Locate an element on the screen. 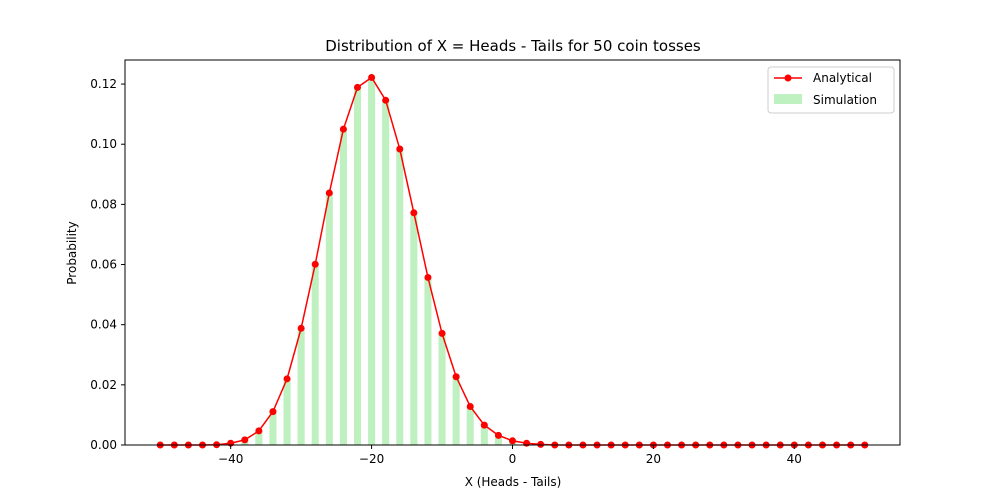 This screenshot has width=1000, height=500. legend-analytical-marker is located at coordinates (788, 78).